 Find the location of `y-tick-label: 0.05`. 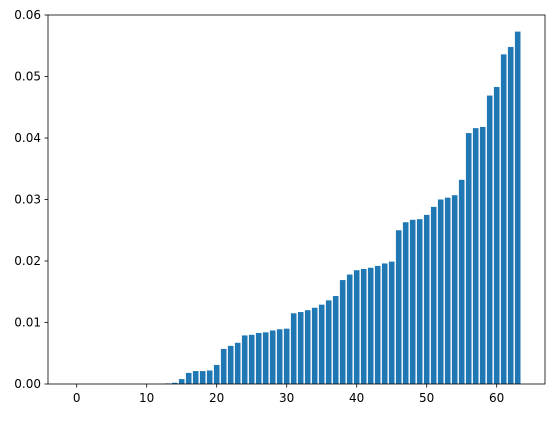

y-tick-label: 0.05 is located at coordinates (27, 77).